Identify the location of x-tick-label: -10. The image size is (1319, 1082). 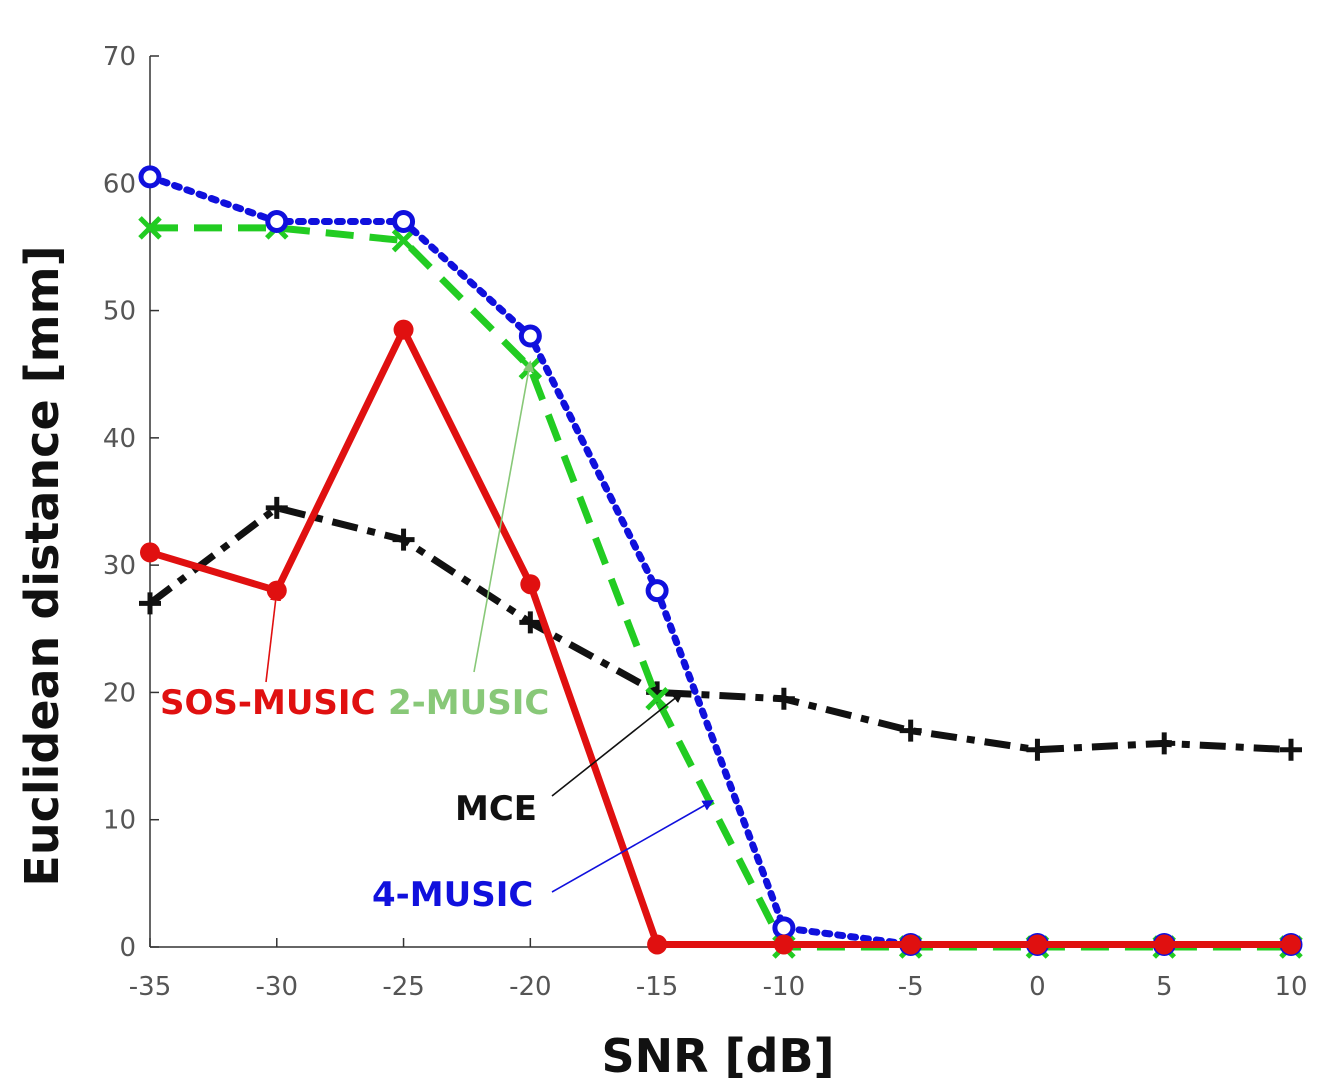
(784, 987).